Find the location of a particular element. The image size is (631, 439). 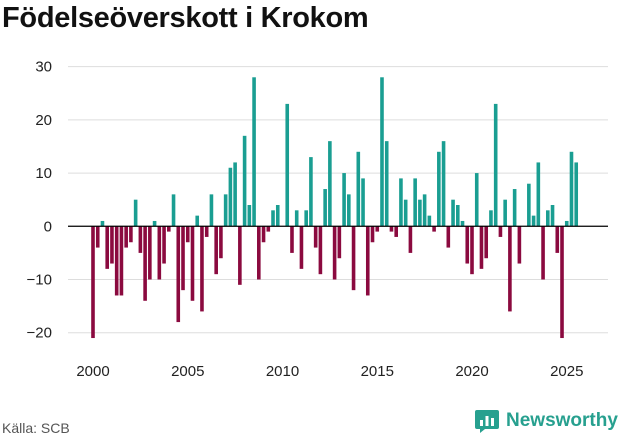

y-tick-label: −10 is located at coordinates (39, 280).